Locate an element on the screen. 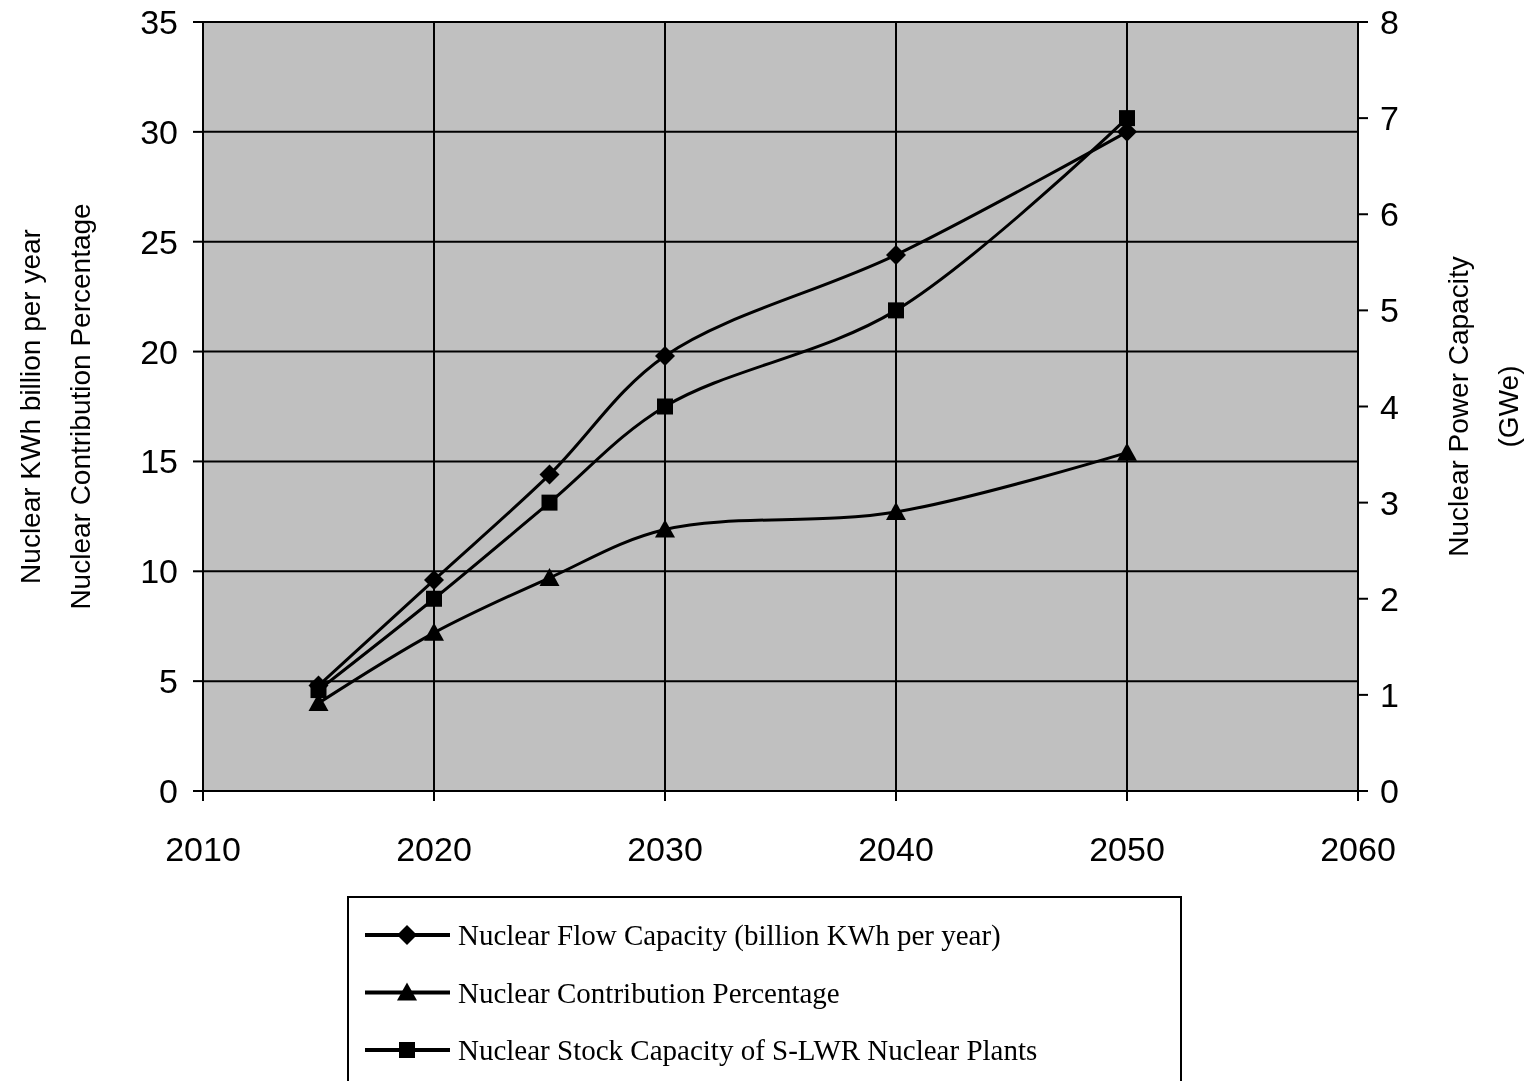  legend-label: Nuclear Contribution Percentage is located at coordinates (649, 992).